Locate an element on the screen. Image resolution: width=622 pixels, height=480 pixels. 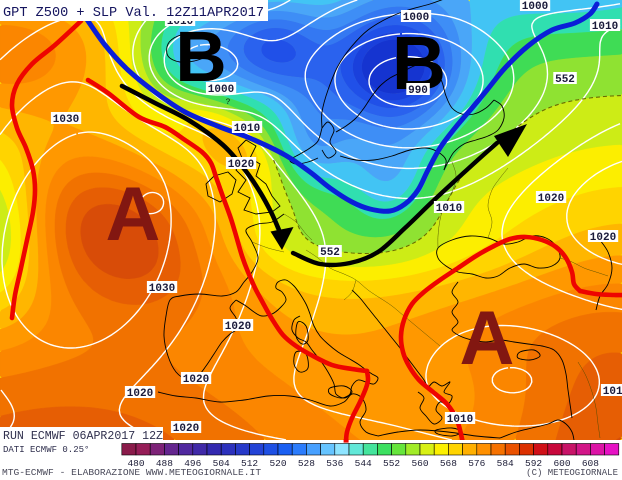
svg-text: 536 is located at coordinates (334, 463).